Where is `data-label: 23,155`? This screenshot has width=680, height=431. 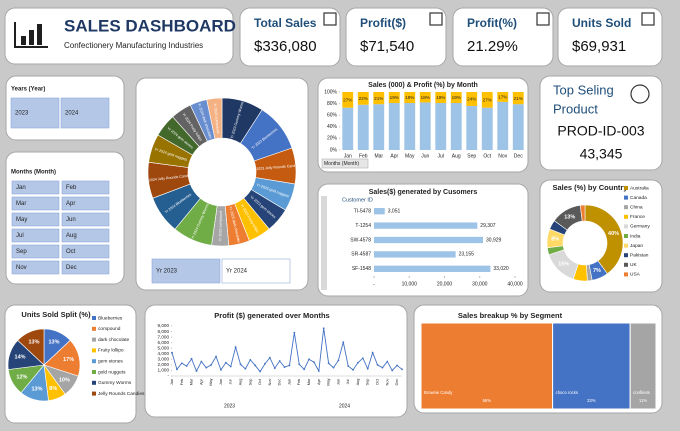 data-label: 23,155 is located at coordinates (467, 255).